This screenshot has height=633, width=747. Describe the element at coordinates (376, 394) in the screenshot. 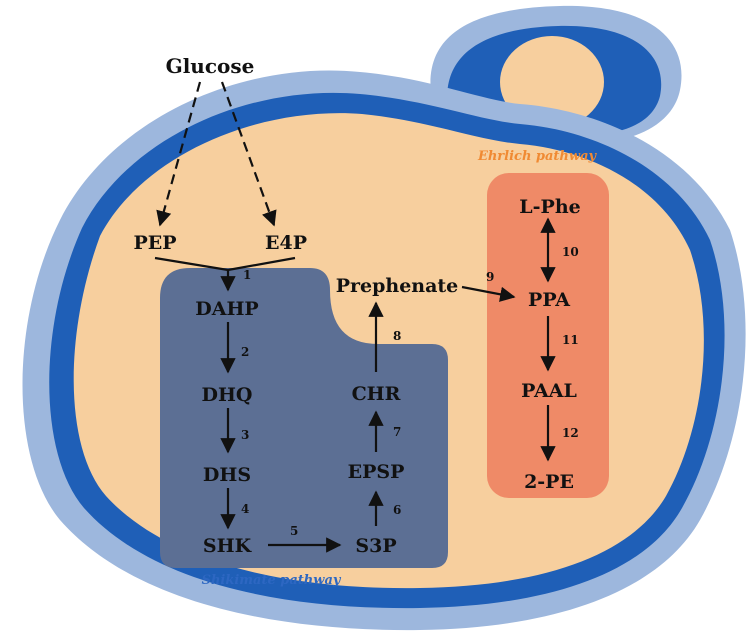

I see `node-chr: CHR` at that location.